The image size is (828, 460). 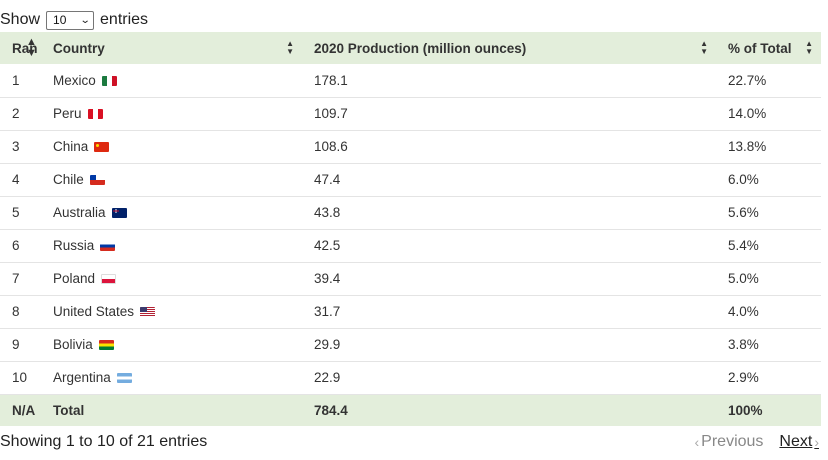 What do you see at coordinates (82, 377) in the screenshot?
I see `country-name: Argentina` at bounding box center [82, 377].